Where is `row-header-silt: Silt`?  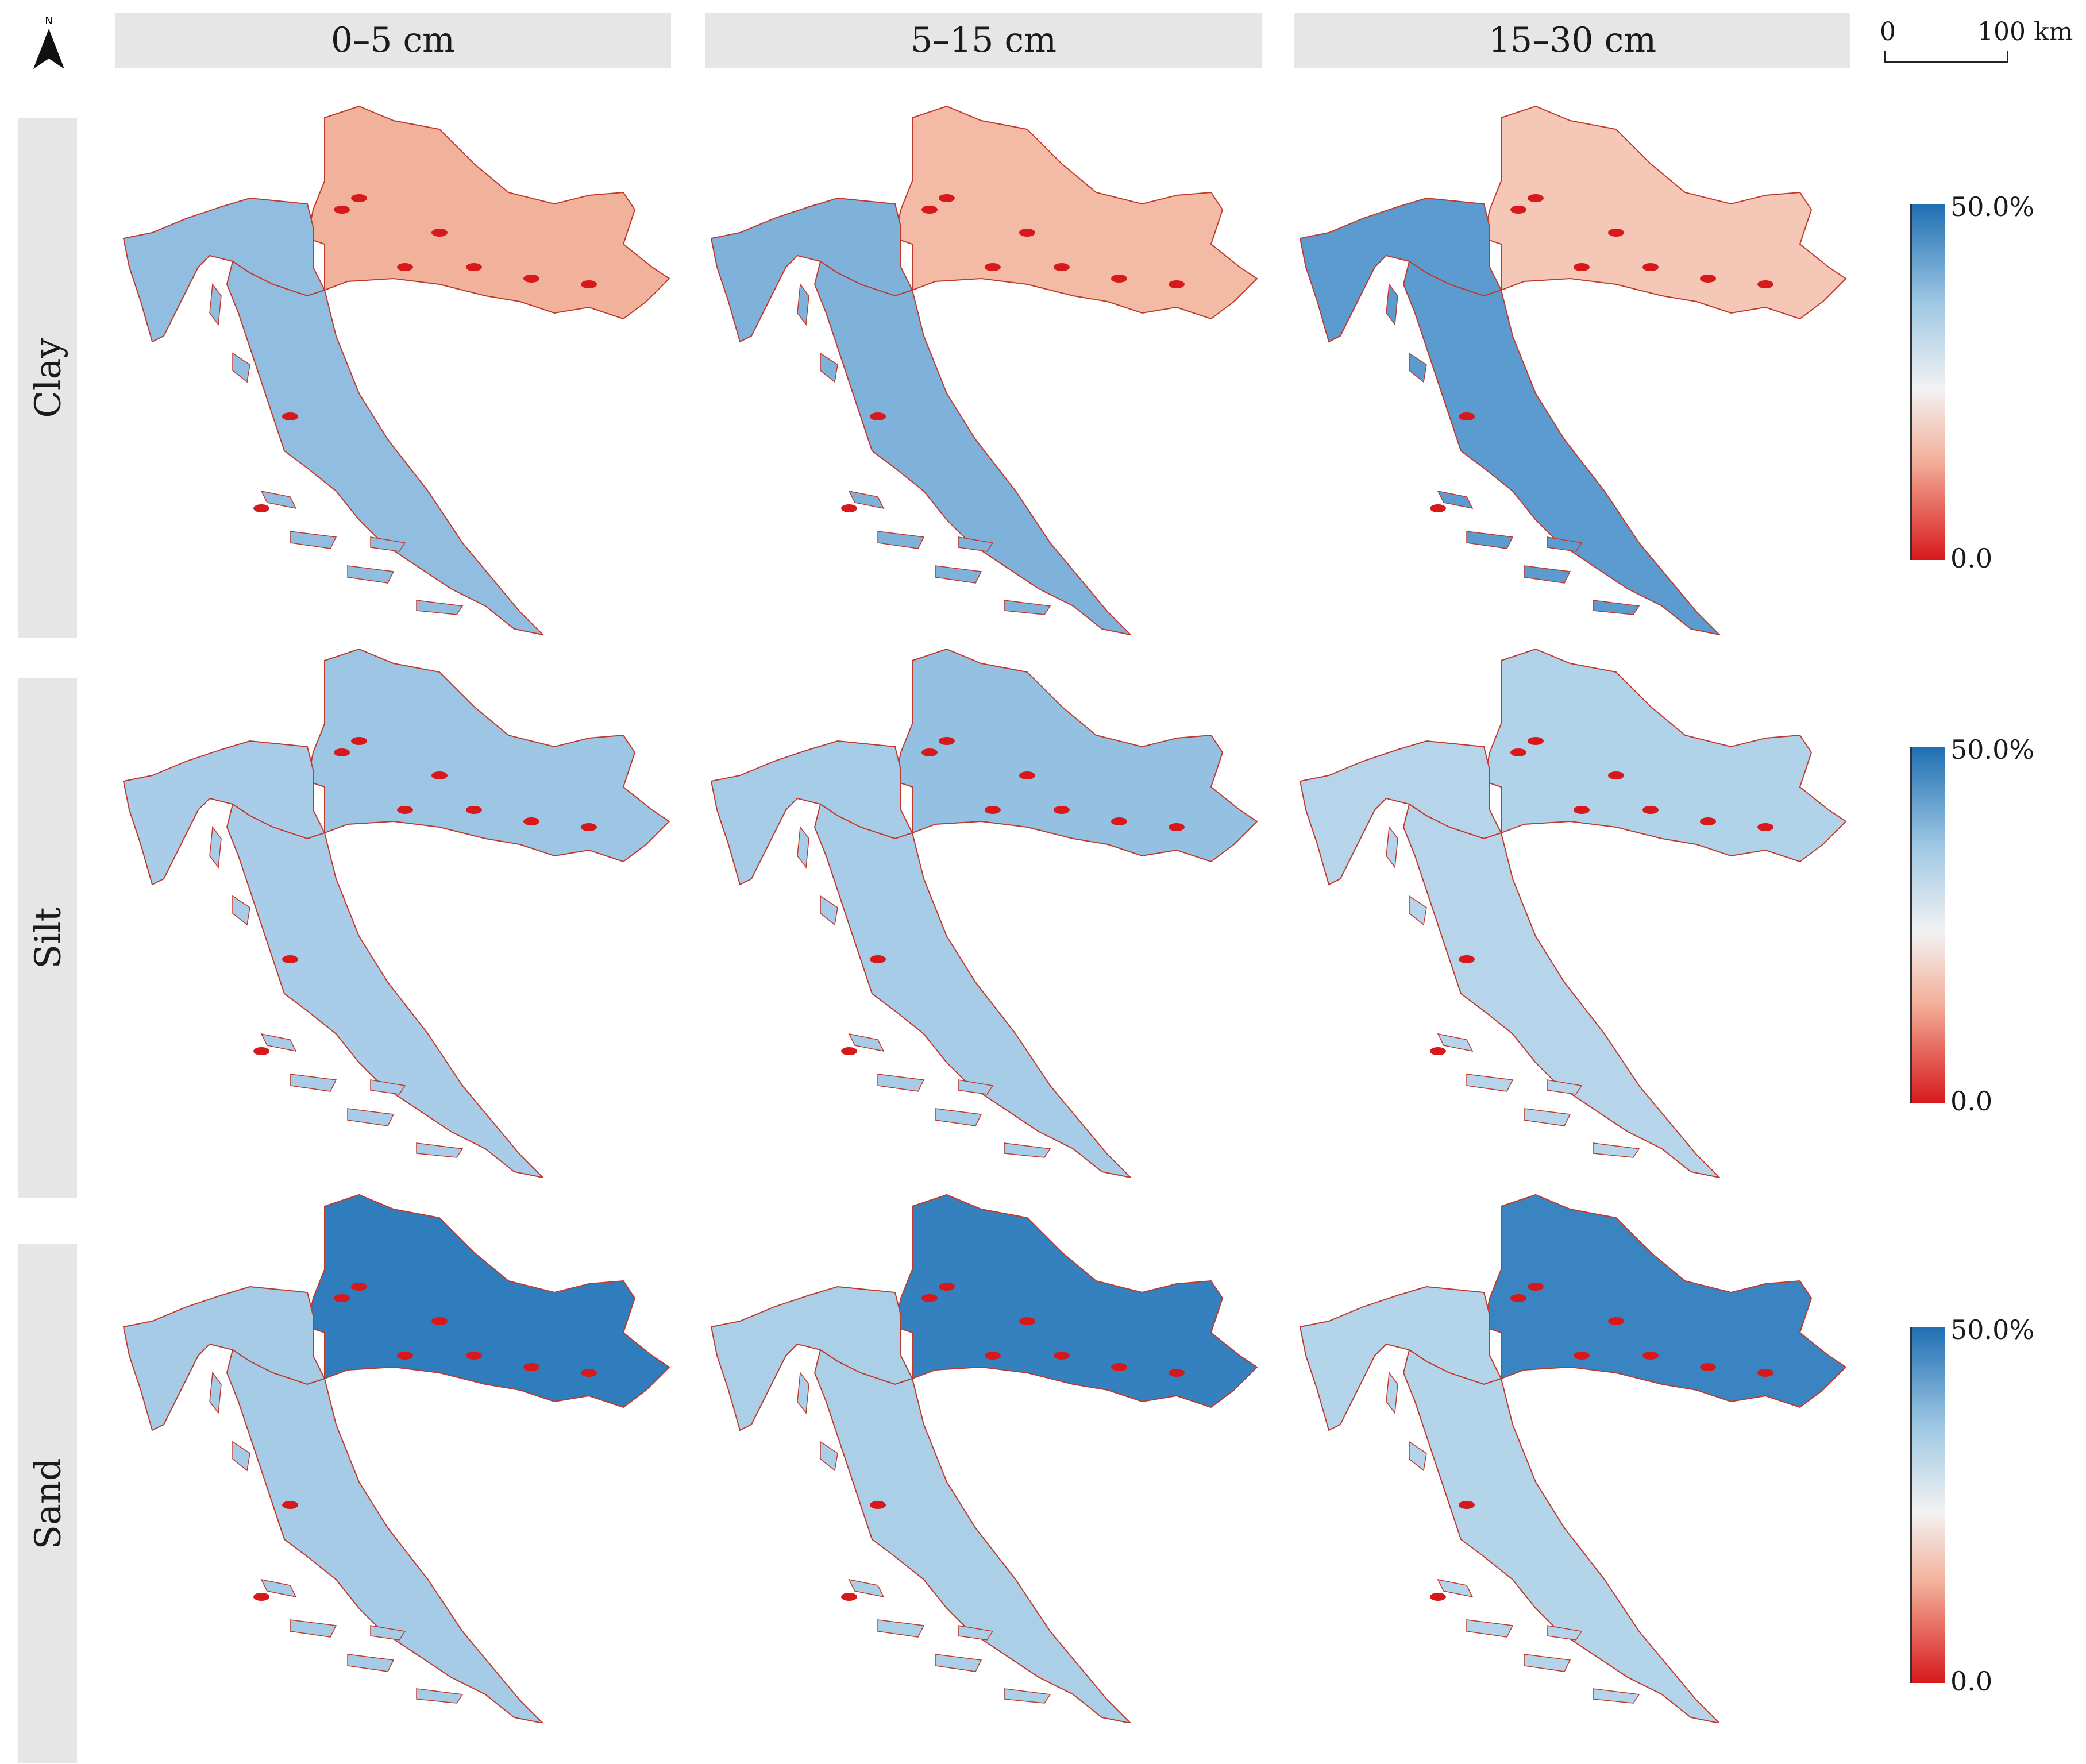 row-header-silt: Silt is located at coordinates (48, 938).